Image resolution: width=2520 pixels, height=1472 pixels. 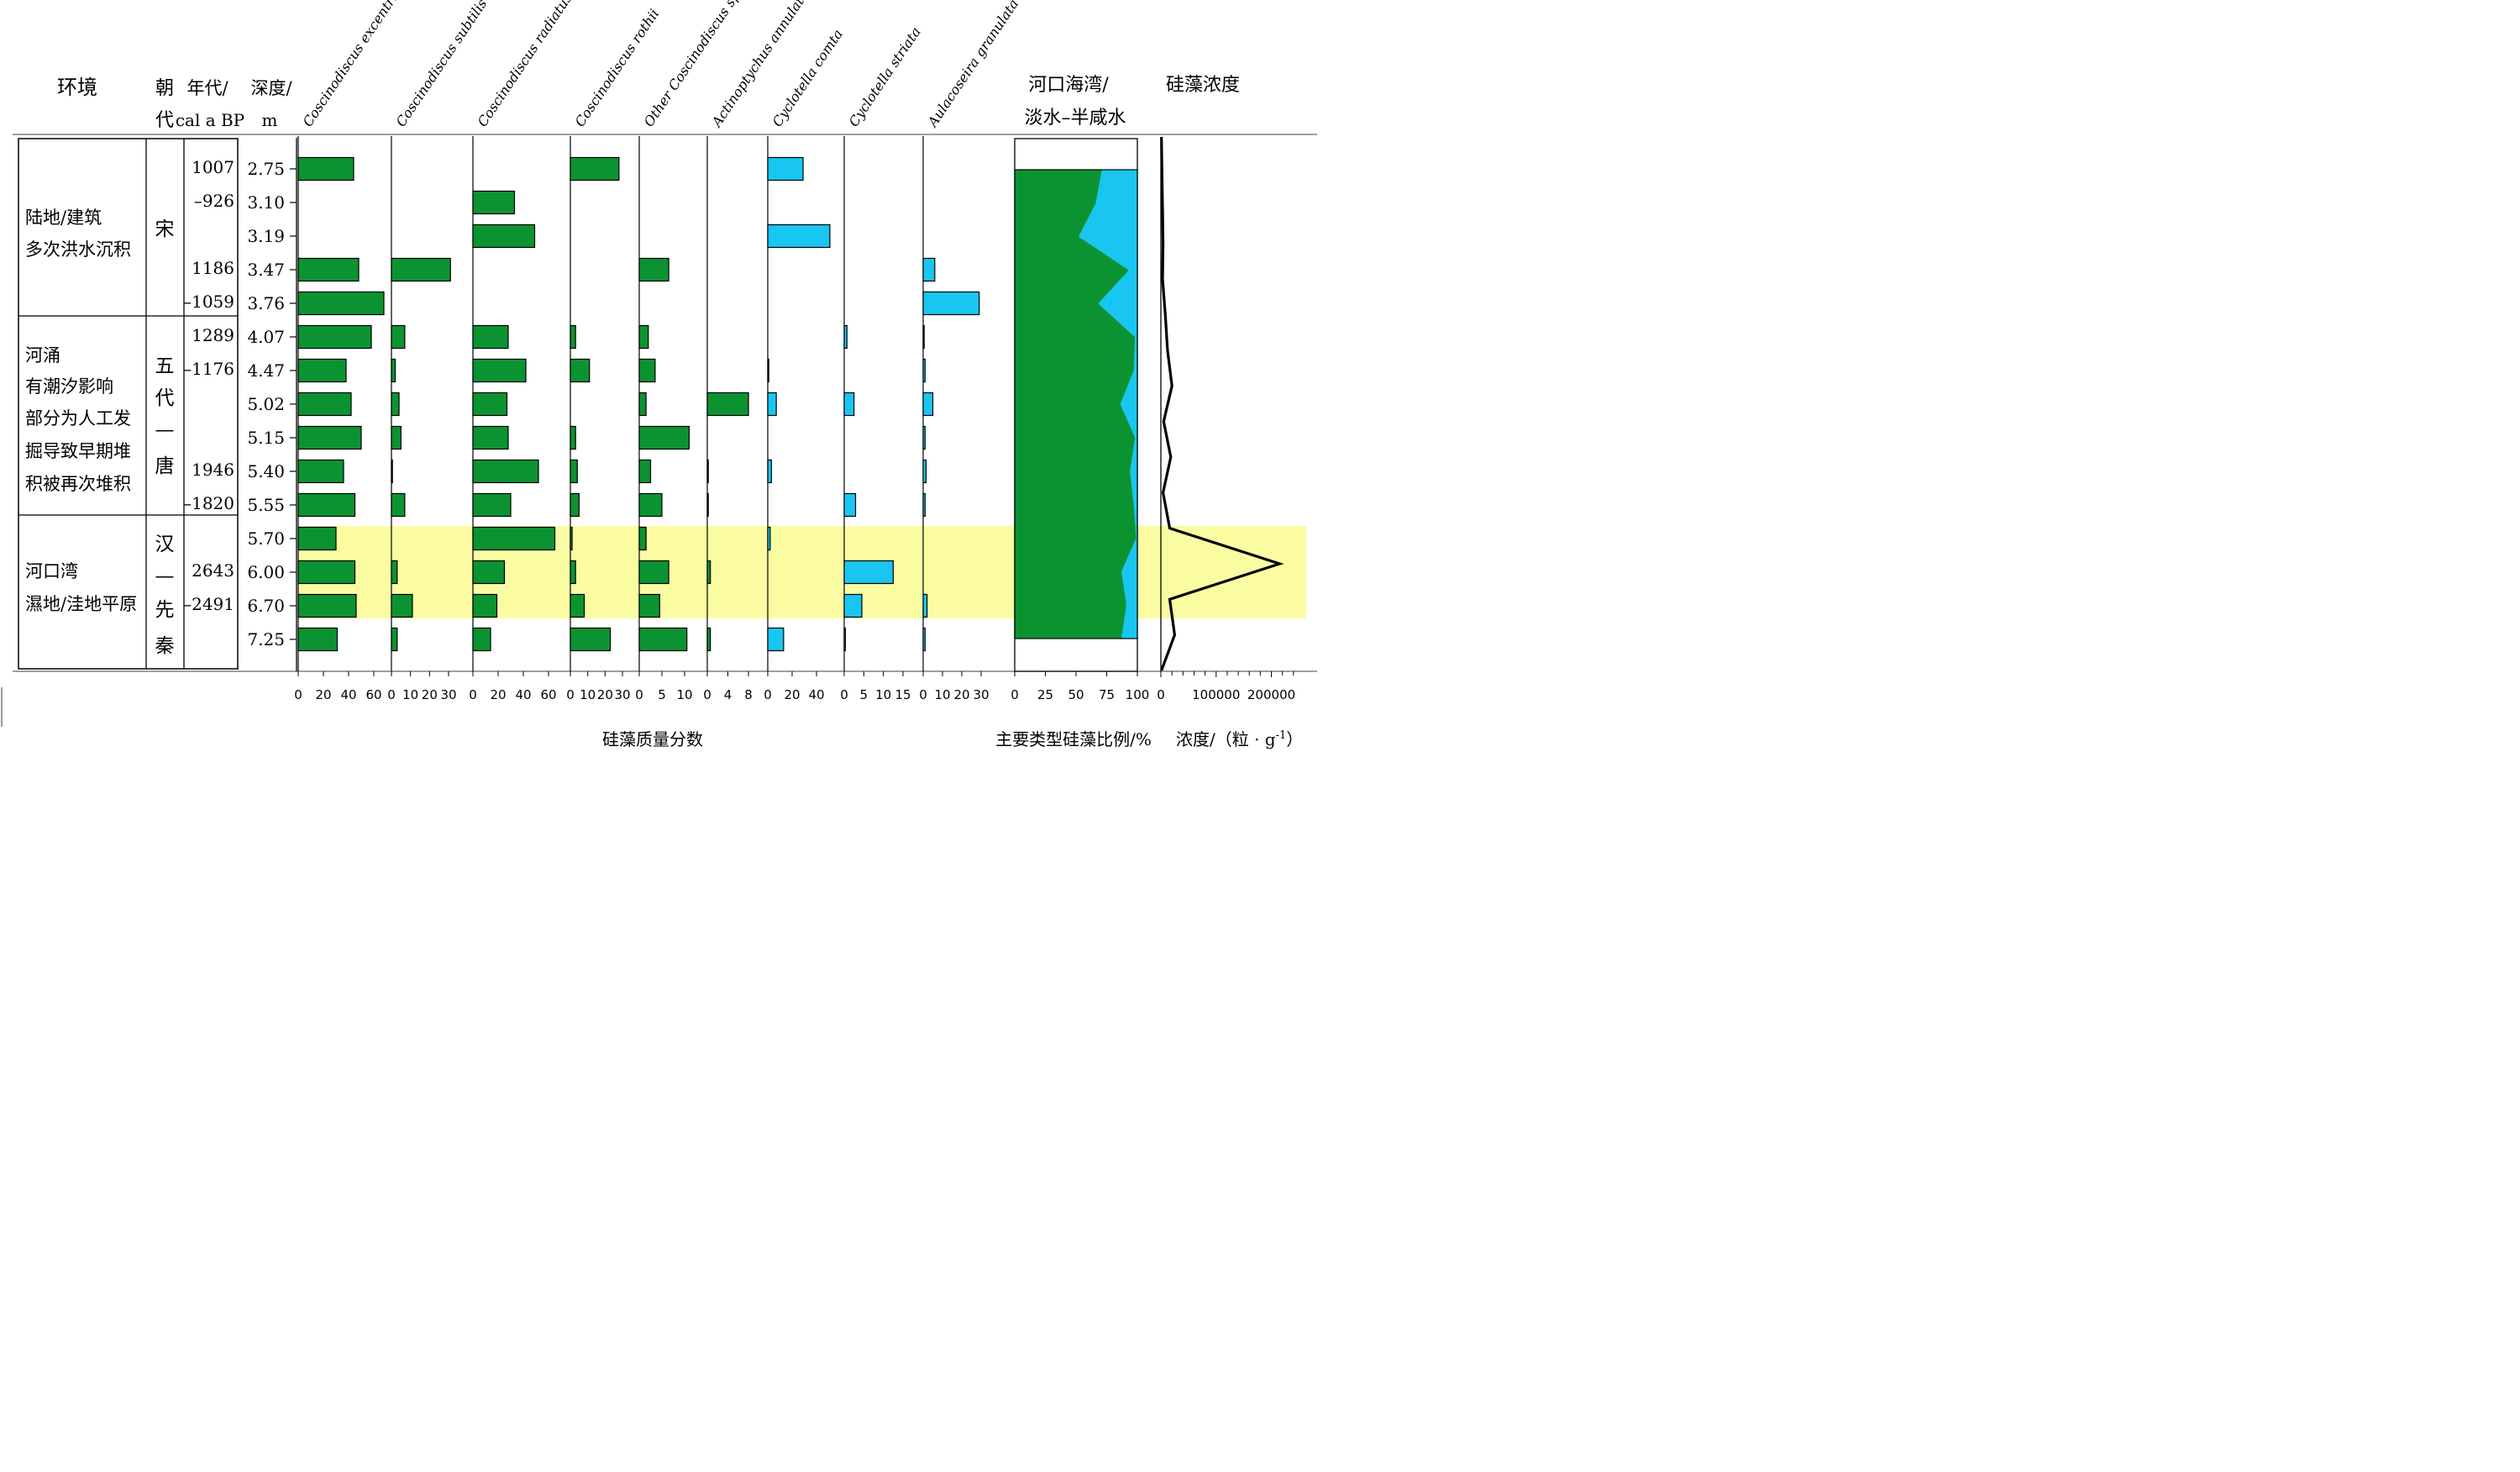 What do you see at coordinates (165, 366) in the screenshot?
I see `dynasty-label: 五` at bounding box center [165, 366].